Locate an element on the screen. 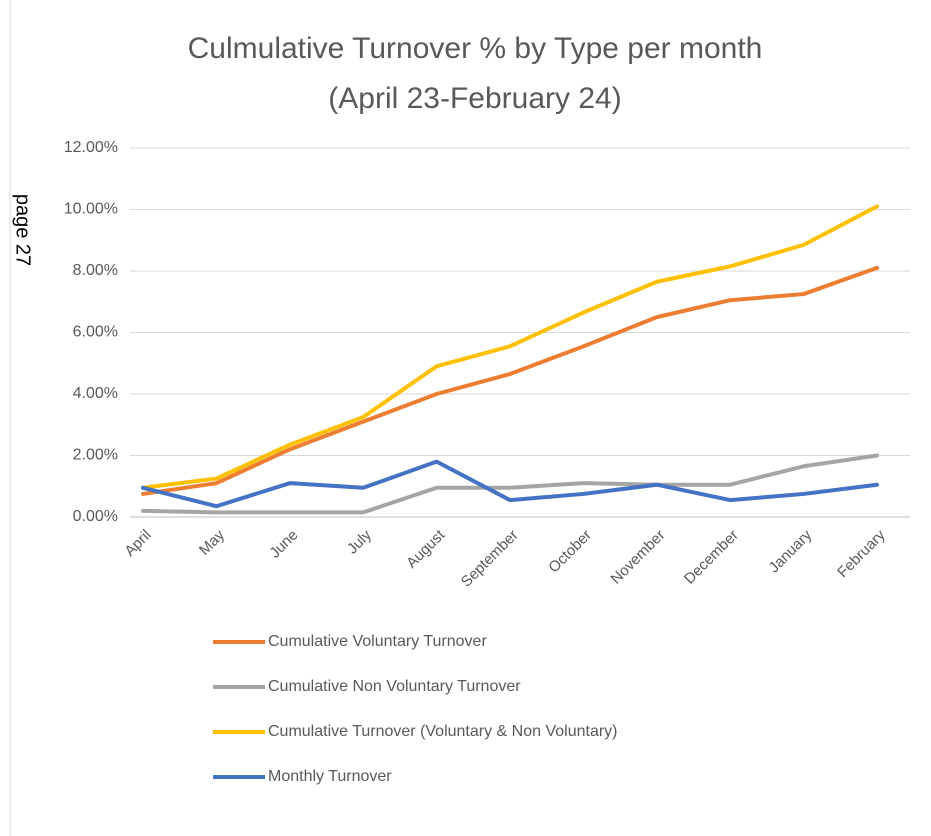 The width and height of the screenshot is (931, 836). y-tick-label: 10.00% is located at coordinates (91, 209).